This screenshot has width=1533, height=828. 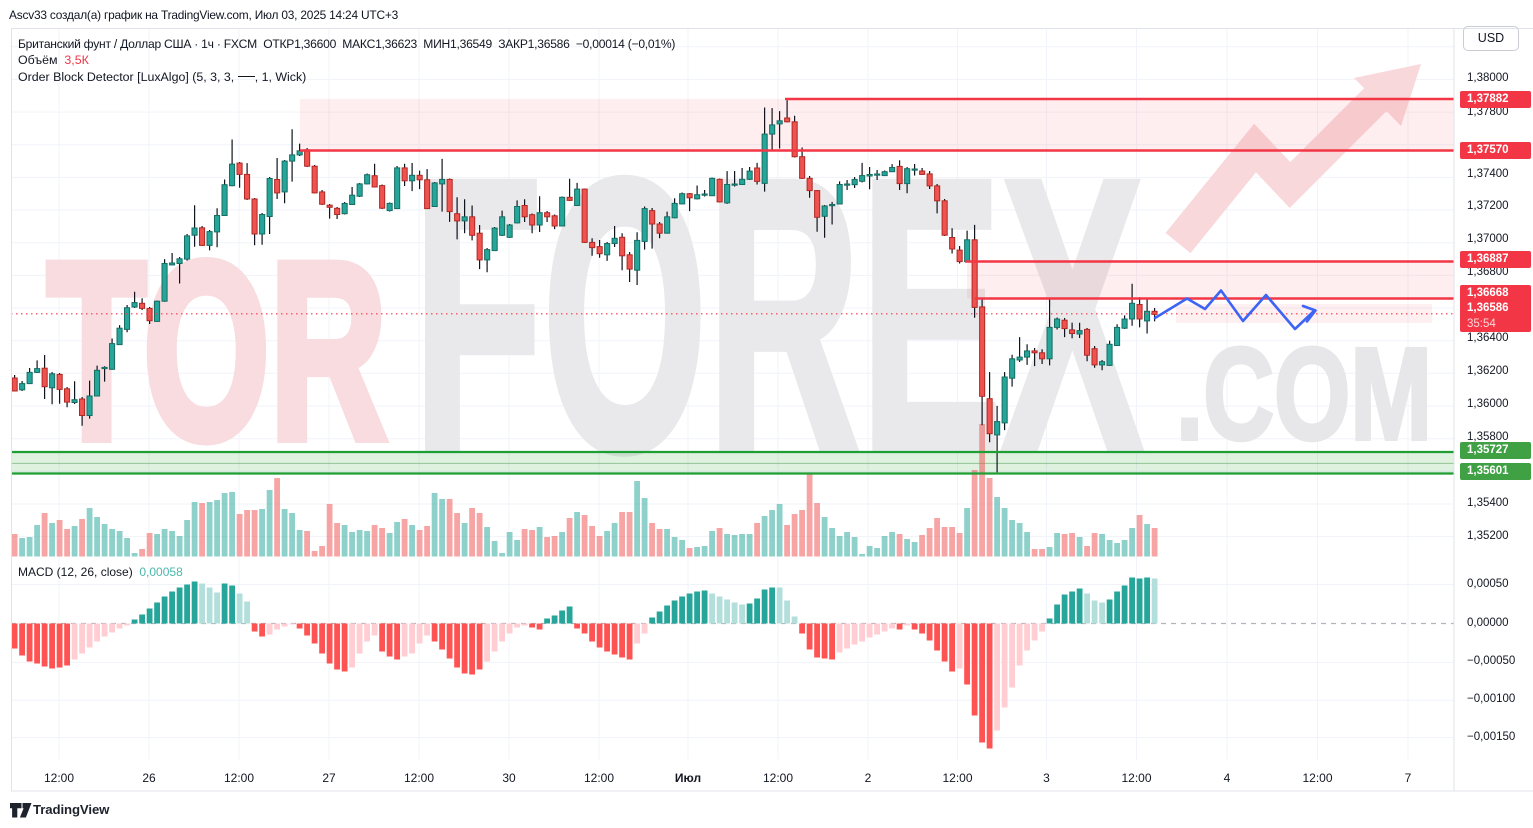 What do you see at coordinates (1304, 393) in the screenshot?
I see `svg-text: .COM` at bounding box center [1304, 393].